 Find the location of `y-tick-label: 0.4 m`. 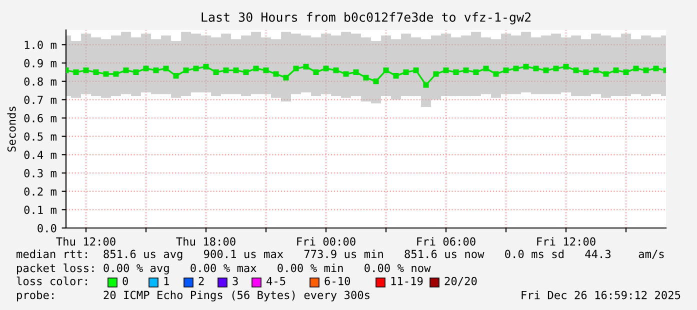

y-tick-label: 0.4 m is located at coordinates (40, 155).